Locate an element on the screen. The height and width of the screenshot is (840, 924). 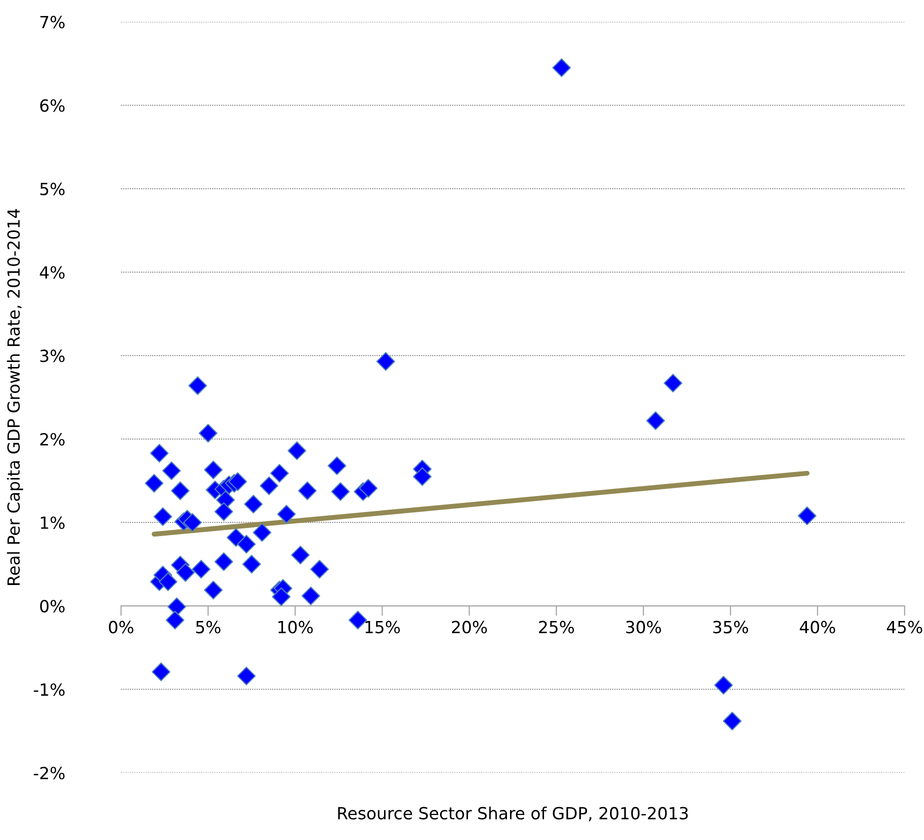
x-tick-label: 5% is located at coordinates (208, 627).